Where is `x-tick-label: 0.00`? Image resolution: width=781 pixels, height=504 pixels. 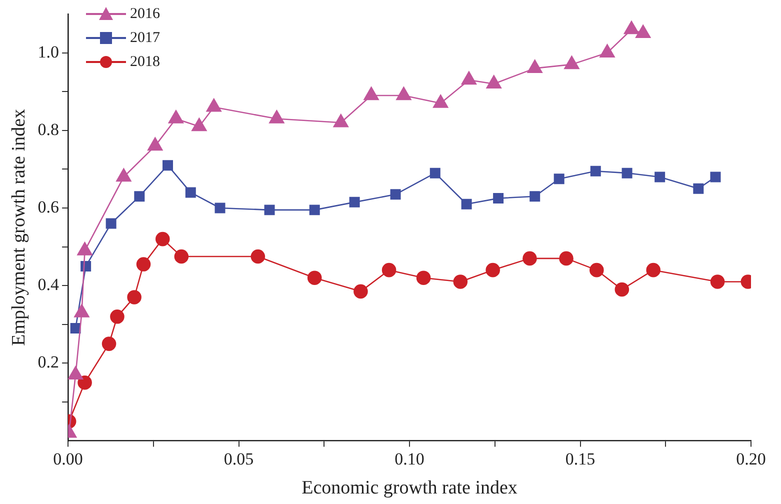 x-tick-label: 0.00 is located at coordinates (68, 458).